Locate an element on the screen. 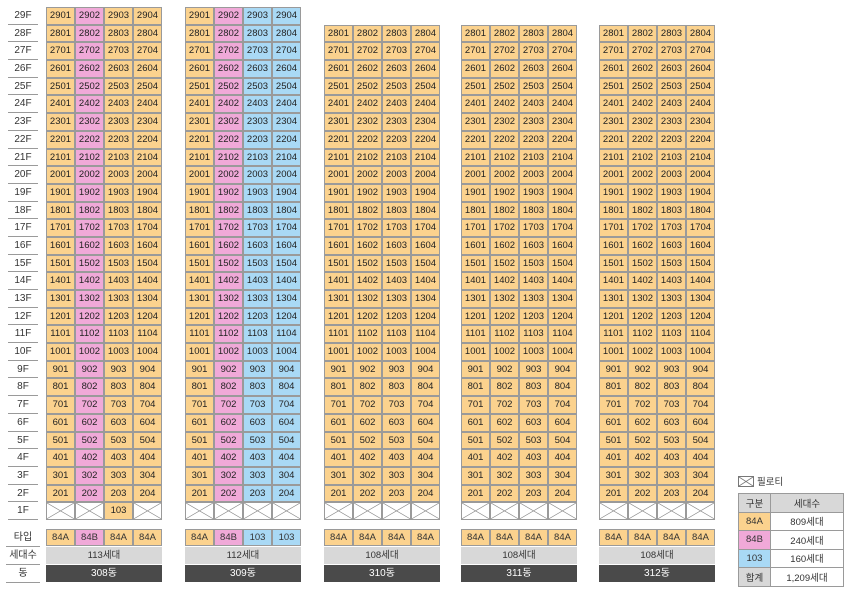  unit-cell: 2101 is located at coordinates (338, 157).